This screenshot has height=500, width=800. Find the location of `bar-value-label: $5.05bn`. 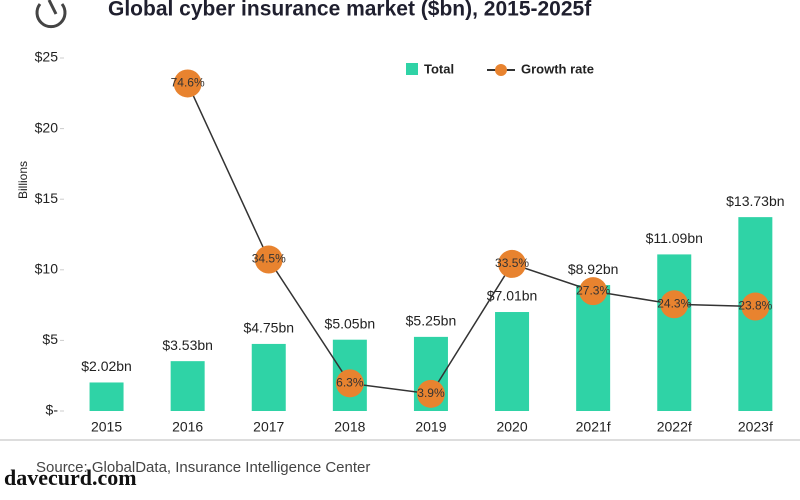

bar-value-label: $5.05bn is located at coordinates (350, 323).